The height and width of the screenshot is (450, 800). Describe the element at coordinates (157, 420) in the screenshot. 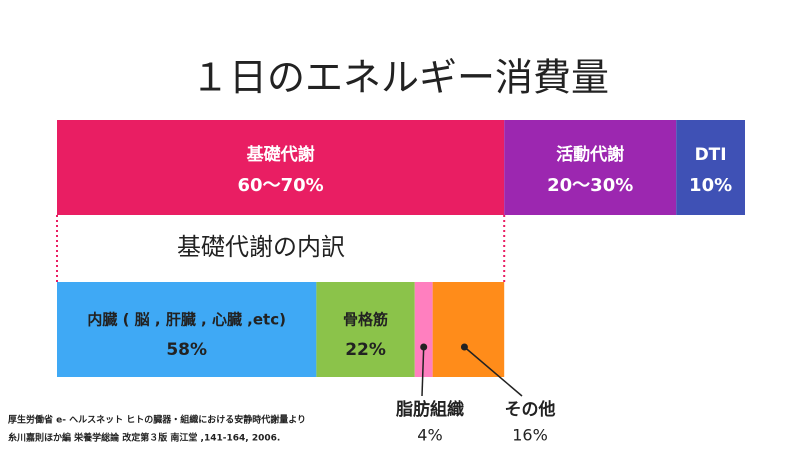

I see `source-line: 厚生労働省 e- ヘルスネット ヒトの臓器・組織における安静時代謝量より` at that location.